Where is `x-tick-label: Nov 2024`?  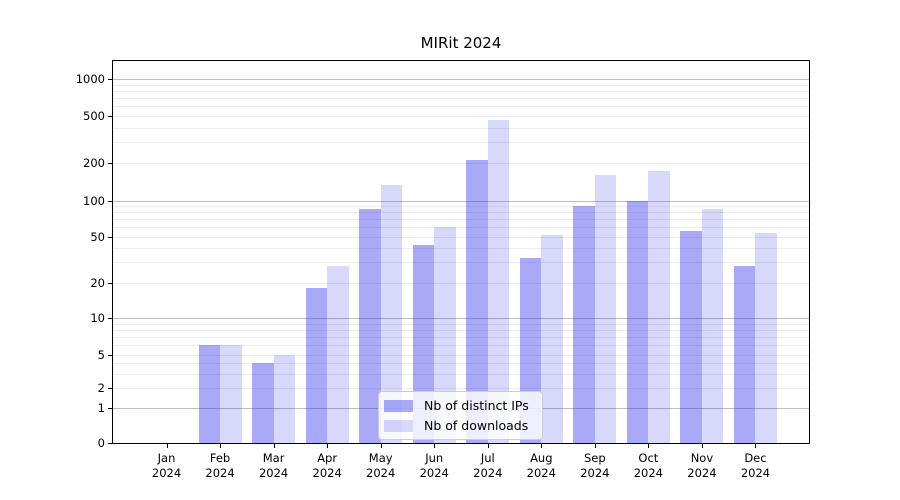 x-tick-label: Nov 2024 is located at coordinates (702, 465).